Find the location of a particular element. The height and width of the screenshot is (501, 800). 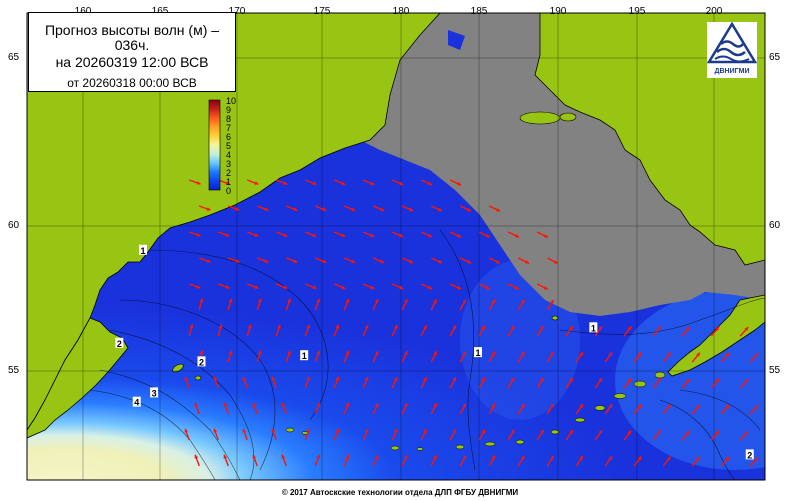

colorbar-label: 5 is located at coordinates (229, 146).